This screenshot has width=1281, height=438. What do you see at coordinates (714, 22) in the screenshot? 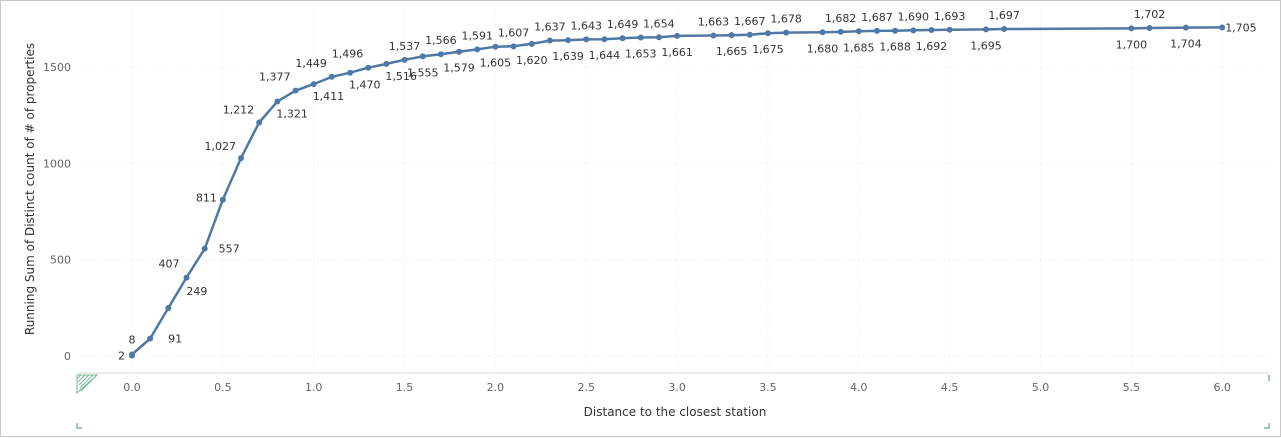
I see `data-label: 1,663` at bounding box center [714, 22].